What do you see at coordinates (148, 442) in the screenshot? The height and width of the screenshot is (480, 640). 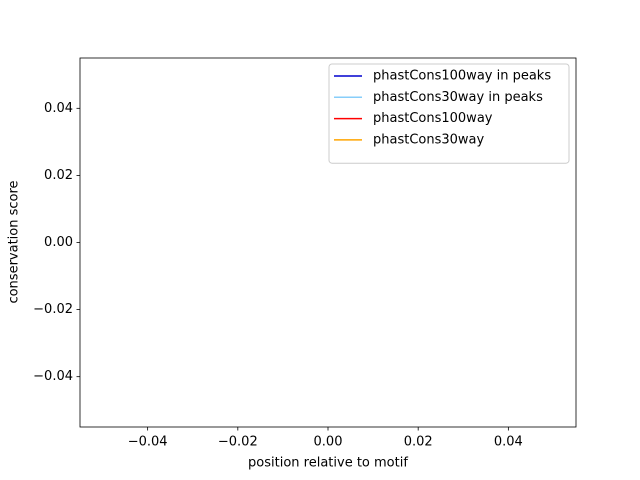 I see `x-tick-label: −0.04` at bounding box center [148, 442].